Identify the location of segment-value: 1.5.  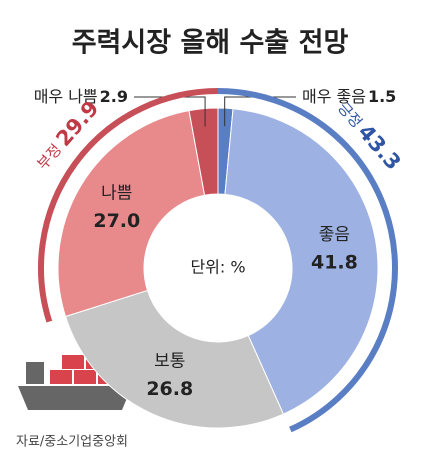
(382, 96).